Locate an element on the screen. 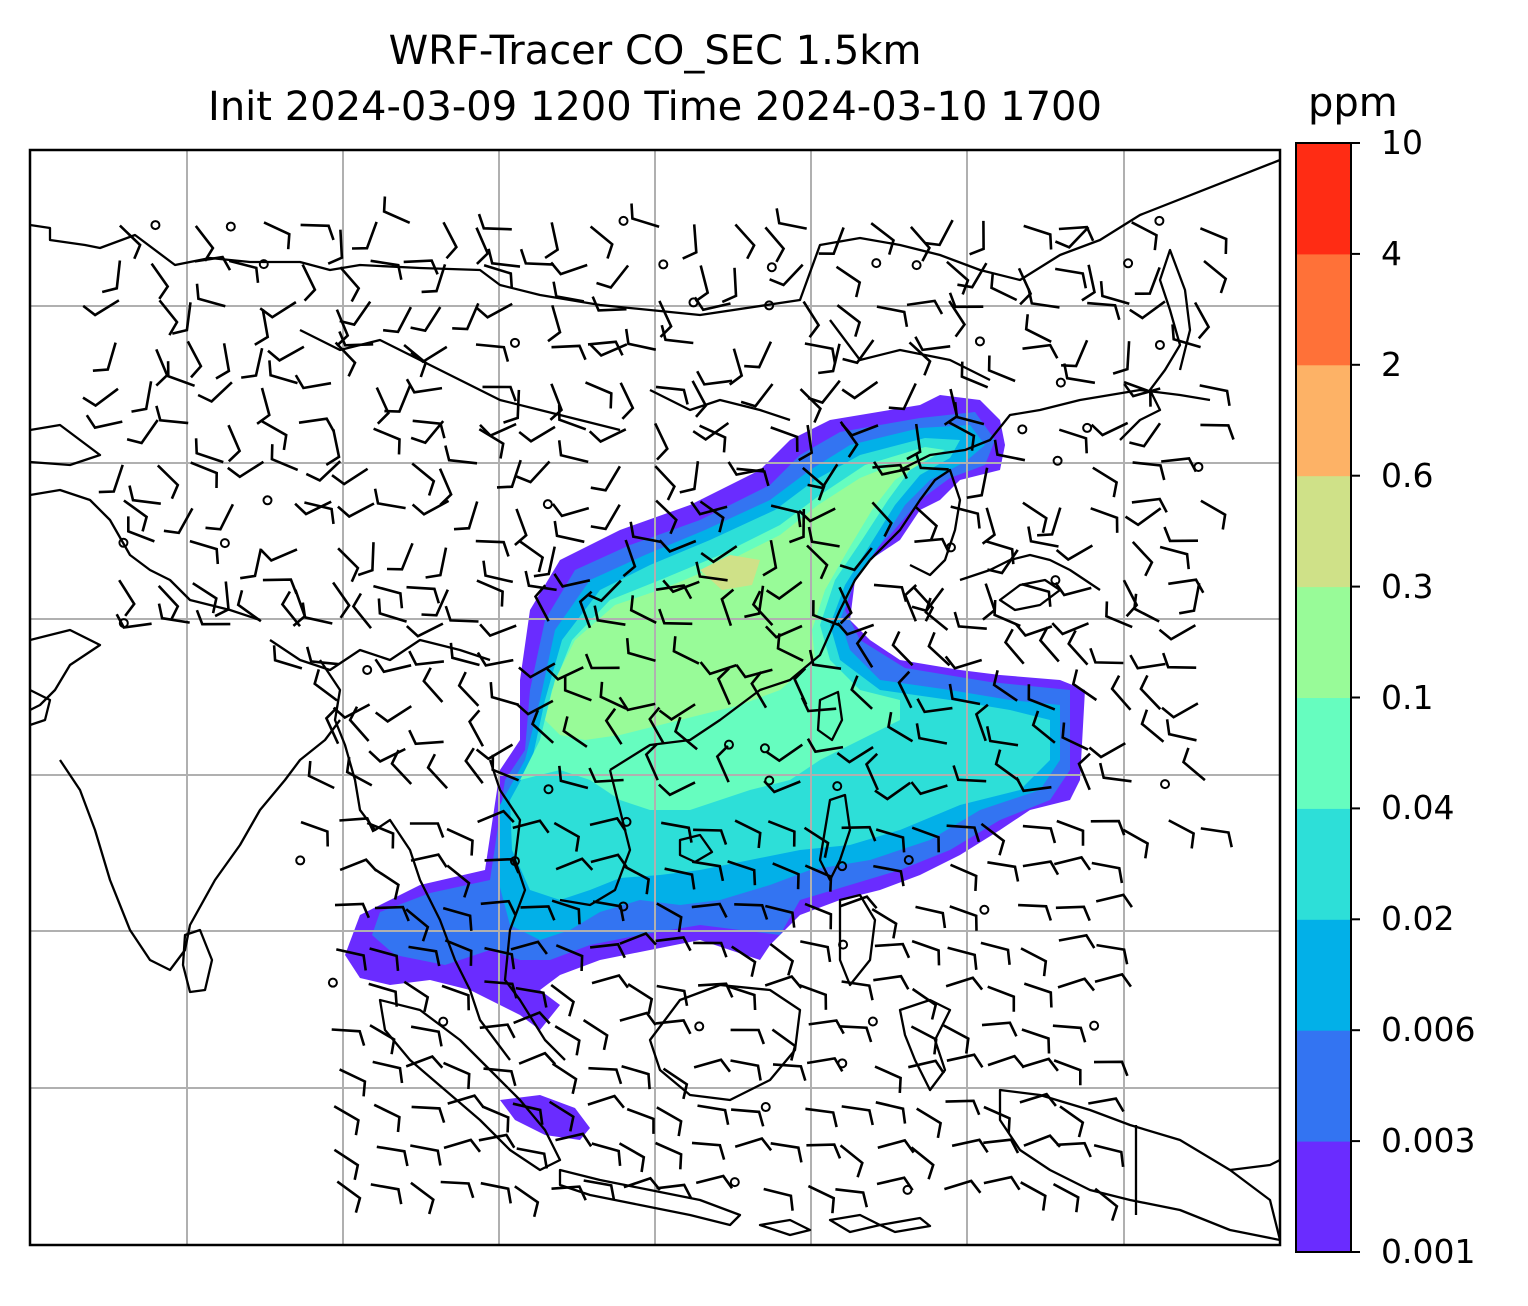 The width and height of the screenshot is (1528, 1306). plume-contour-level-0.3 is located at coordinates (730, 572).